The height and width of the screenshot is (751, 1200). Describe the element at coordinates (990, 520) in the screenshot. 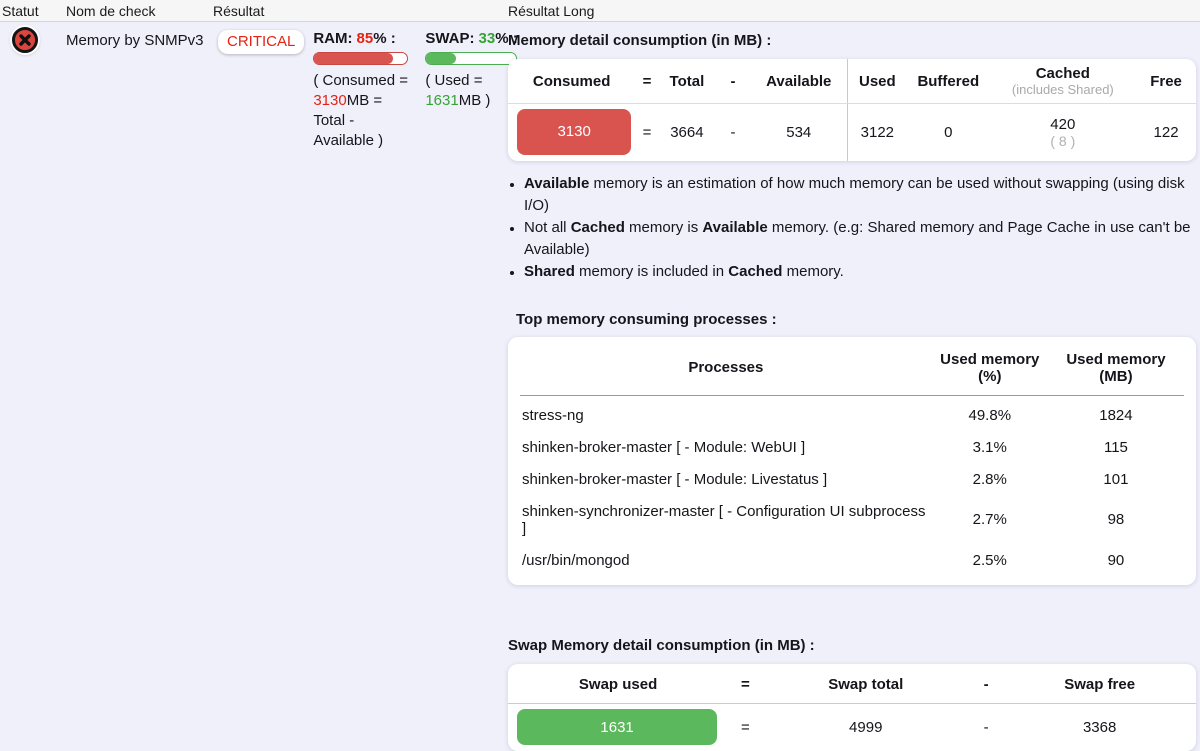

I see `process-used-pct: 2.7%` at that location.